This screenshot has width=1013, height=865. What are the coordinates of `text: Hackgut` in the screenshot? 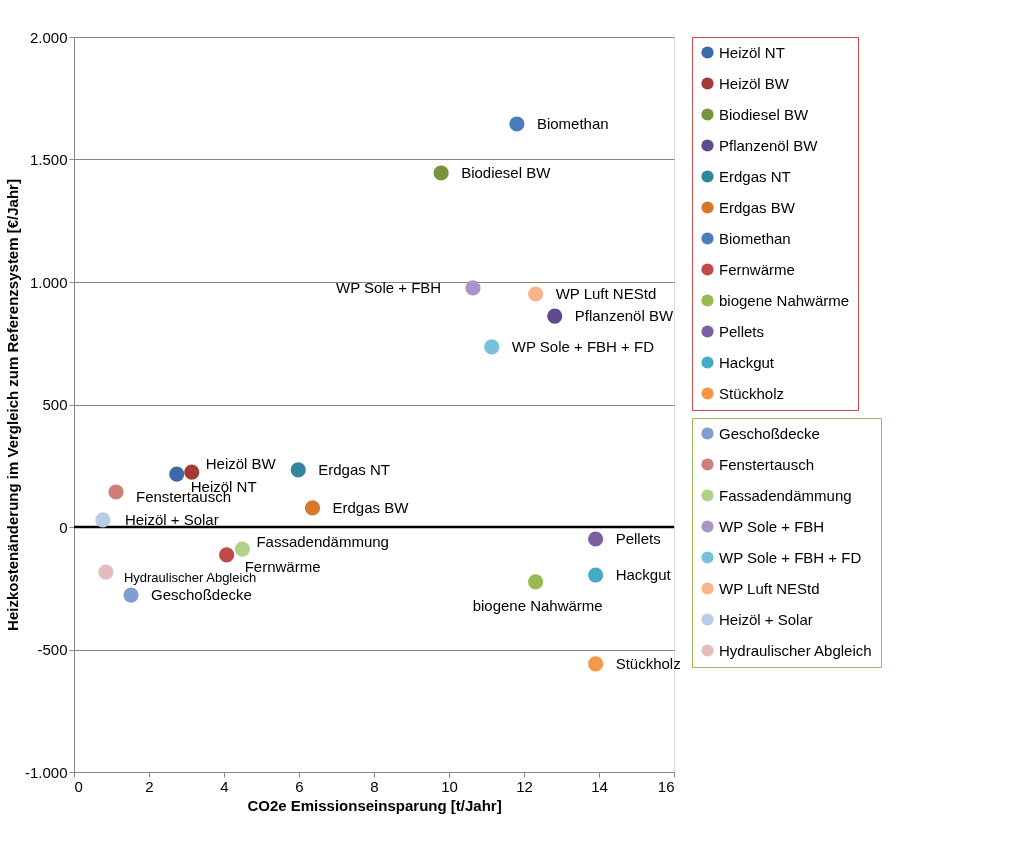 It's located at (643, 575).